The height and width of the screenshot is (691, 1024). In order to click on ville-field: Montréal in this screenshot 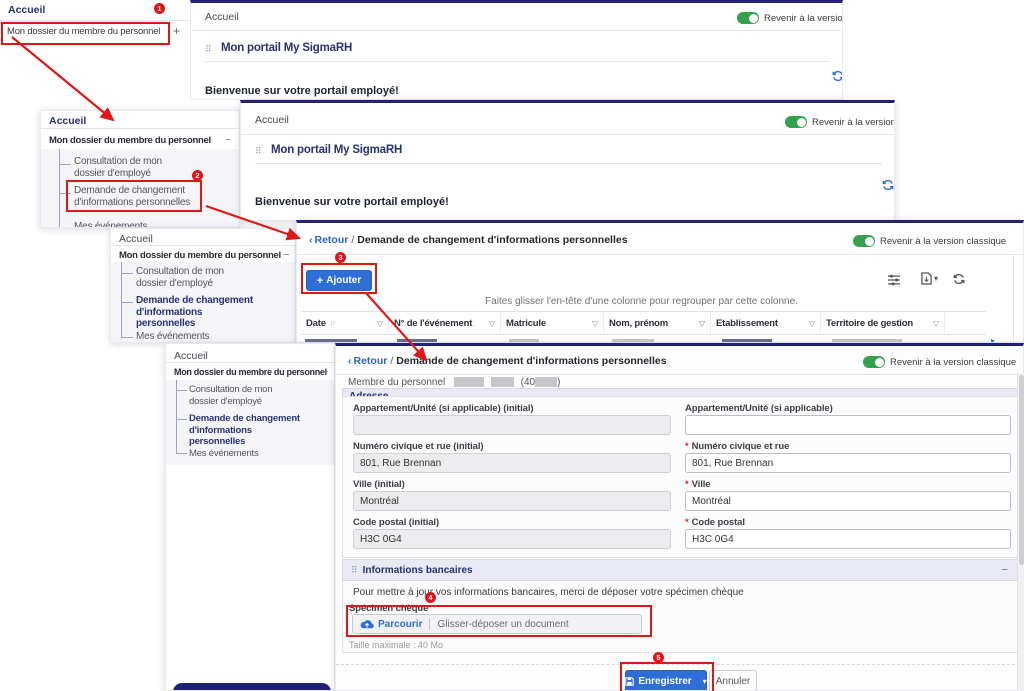, I will do `click(848, 501)`.